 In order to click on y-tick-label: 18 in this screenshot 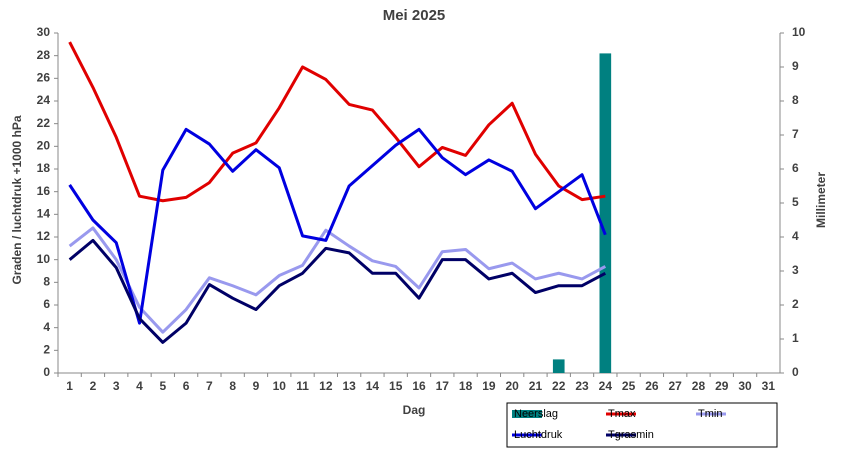, I will do `click(44, 168)`.